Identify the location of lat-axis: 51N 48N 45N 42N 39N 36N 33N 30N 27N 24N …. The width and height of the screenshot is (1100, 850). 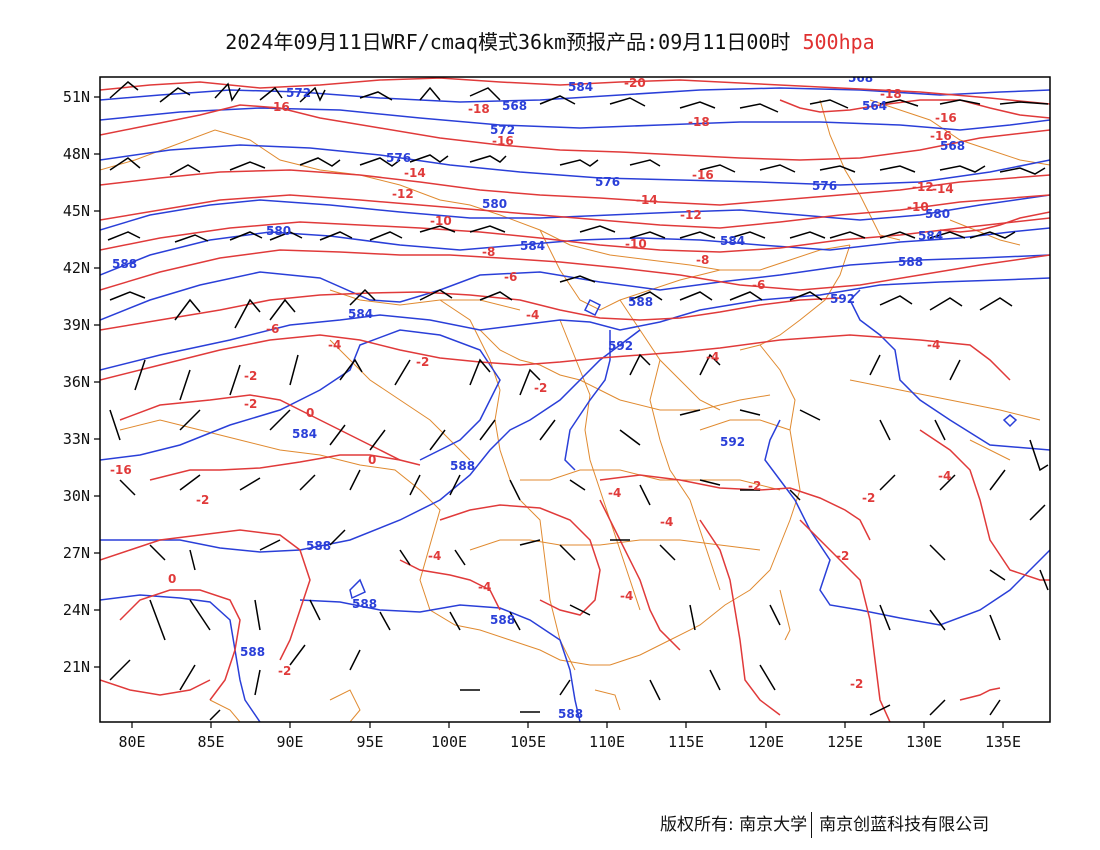
(76, 382).